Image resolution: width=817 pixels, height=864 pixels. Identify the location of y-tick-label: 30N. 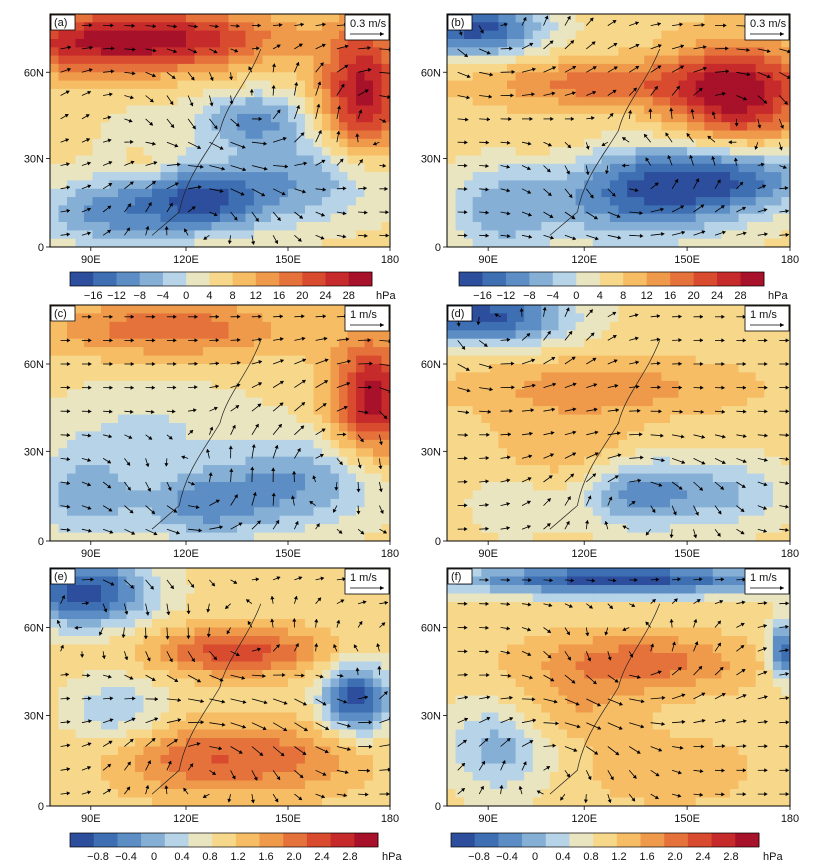
(431, 159).